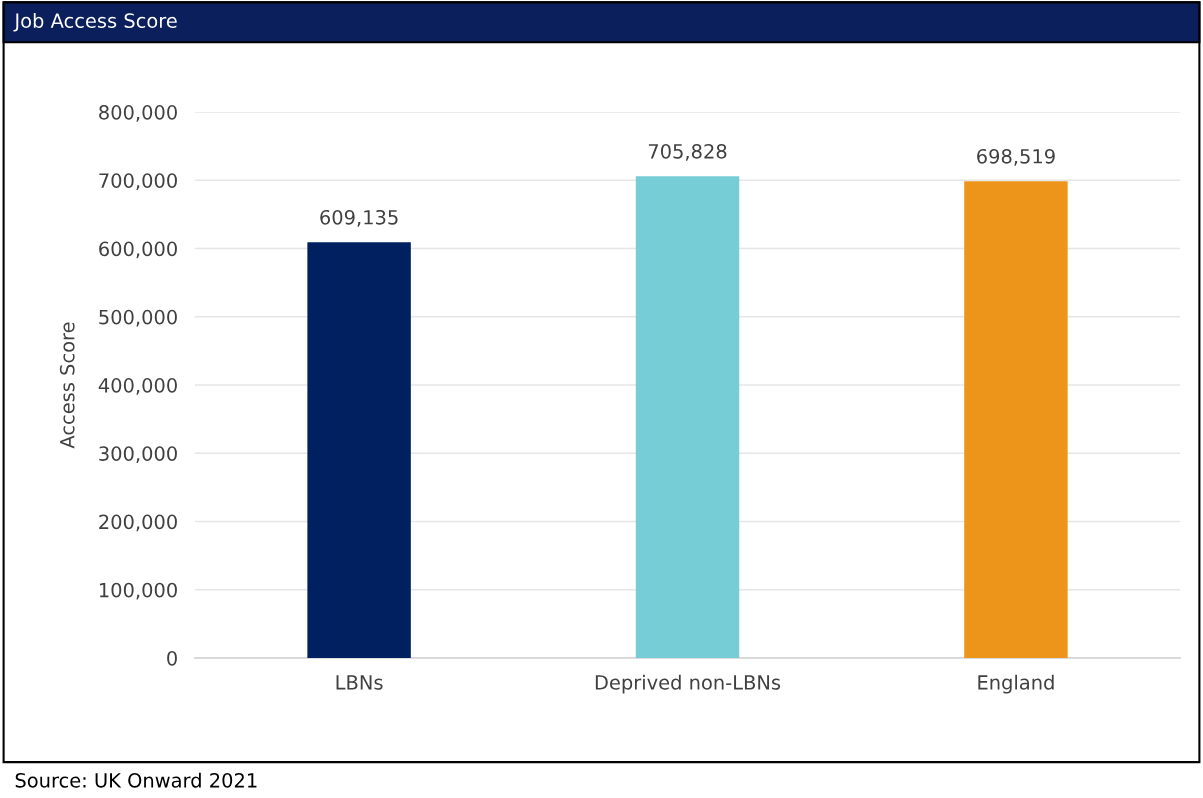 The width and height of the screenshot is (1203, 798). I want to click on data-label: 705,828, so click(687, 152).